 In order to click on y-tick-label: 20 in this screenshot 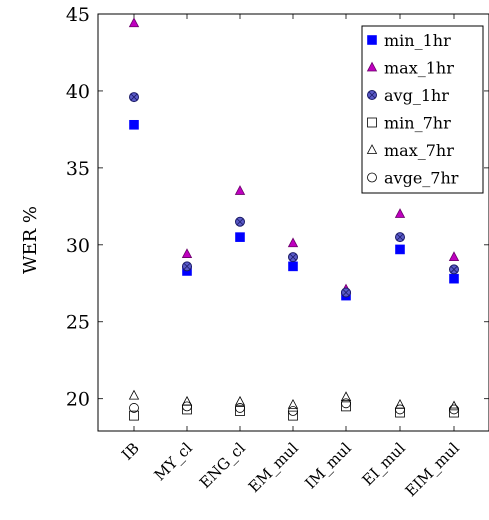, I will do `click(78, 400)`.